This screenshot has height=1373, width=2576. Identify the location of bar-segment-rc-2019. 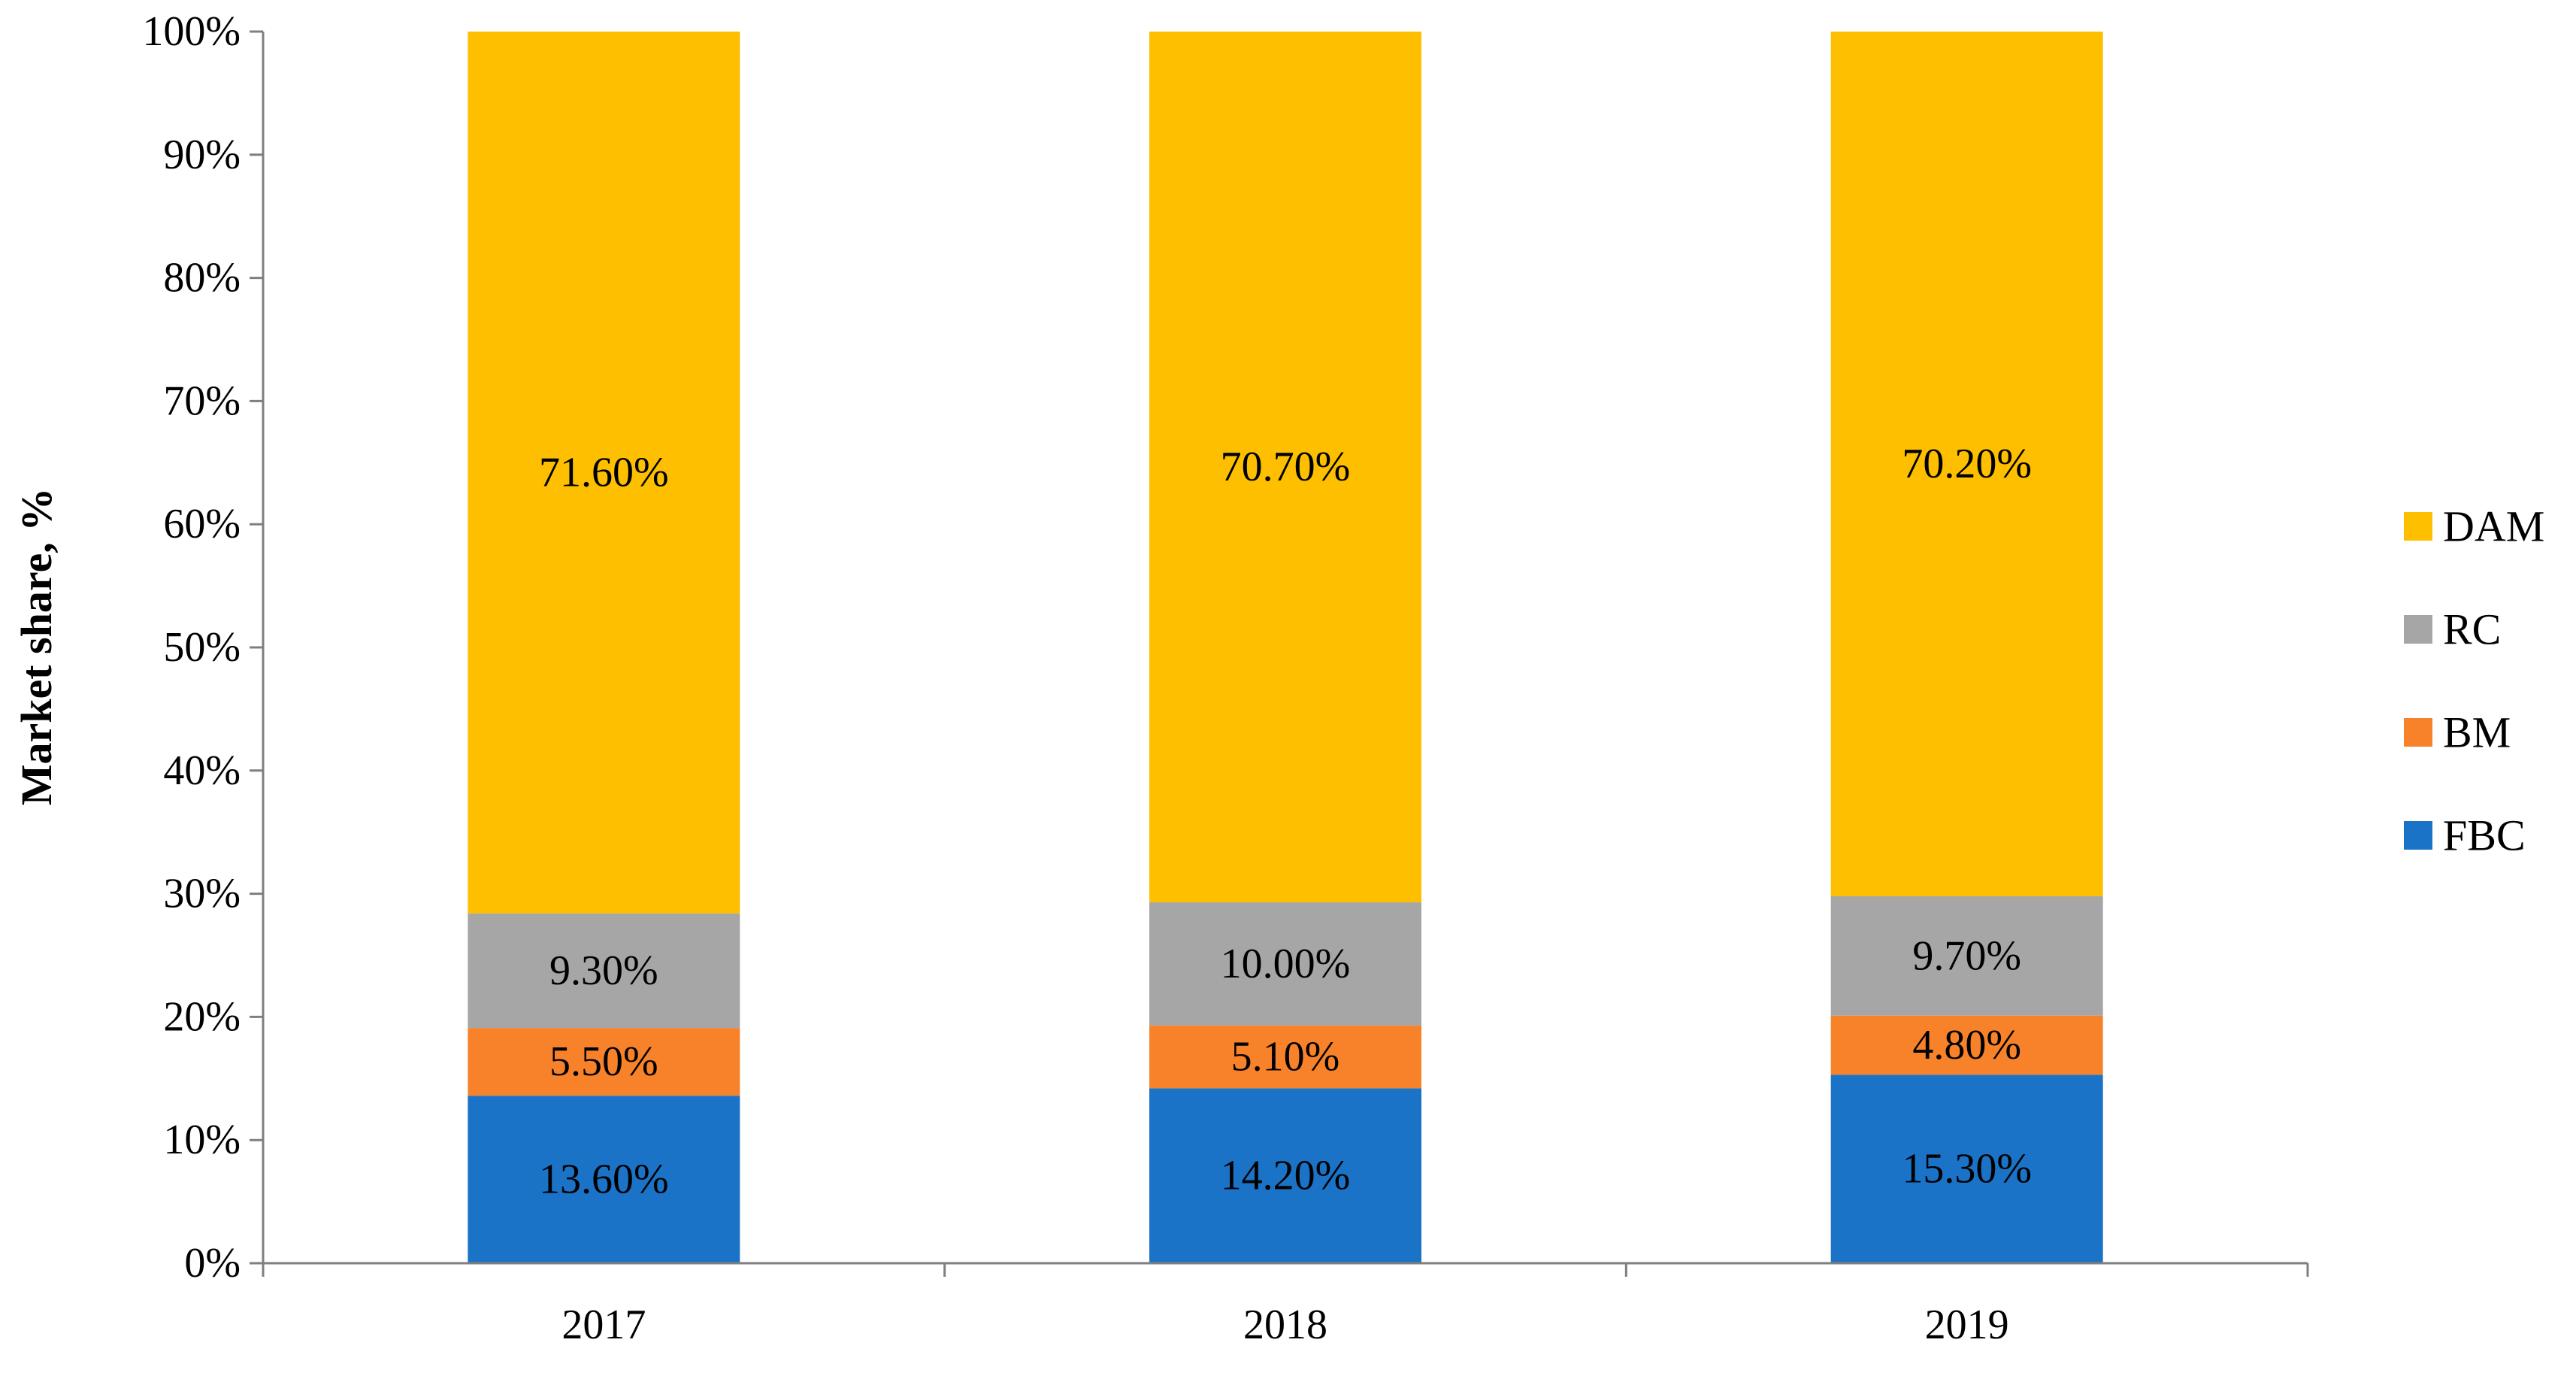
(1966, 956).